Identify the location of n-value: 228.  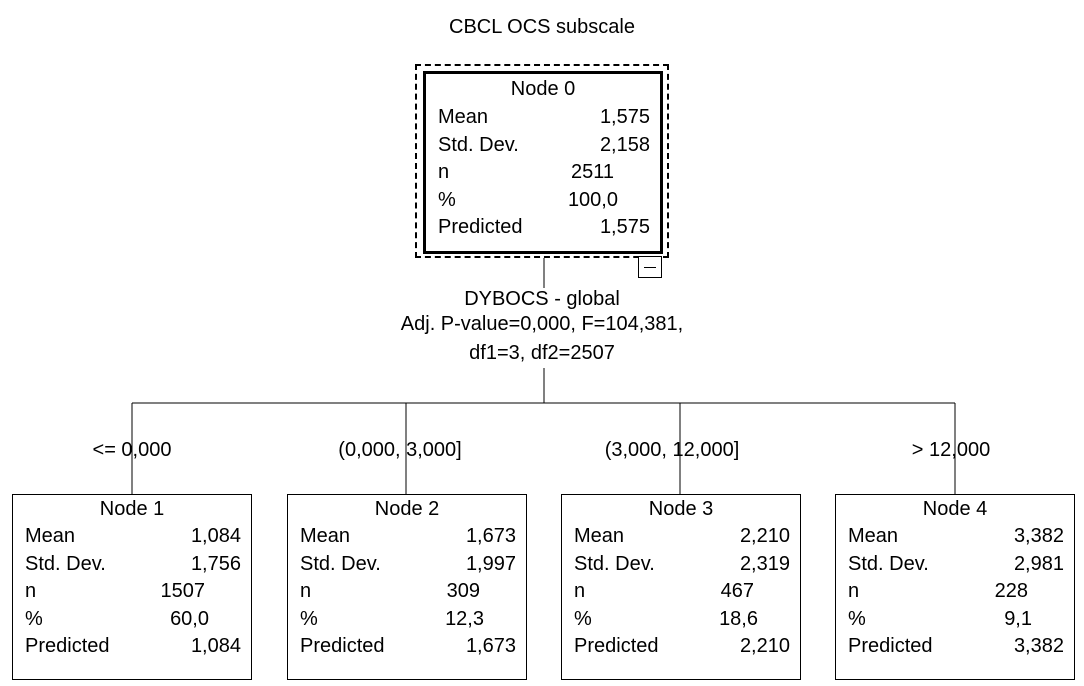
(1011, 591).